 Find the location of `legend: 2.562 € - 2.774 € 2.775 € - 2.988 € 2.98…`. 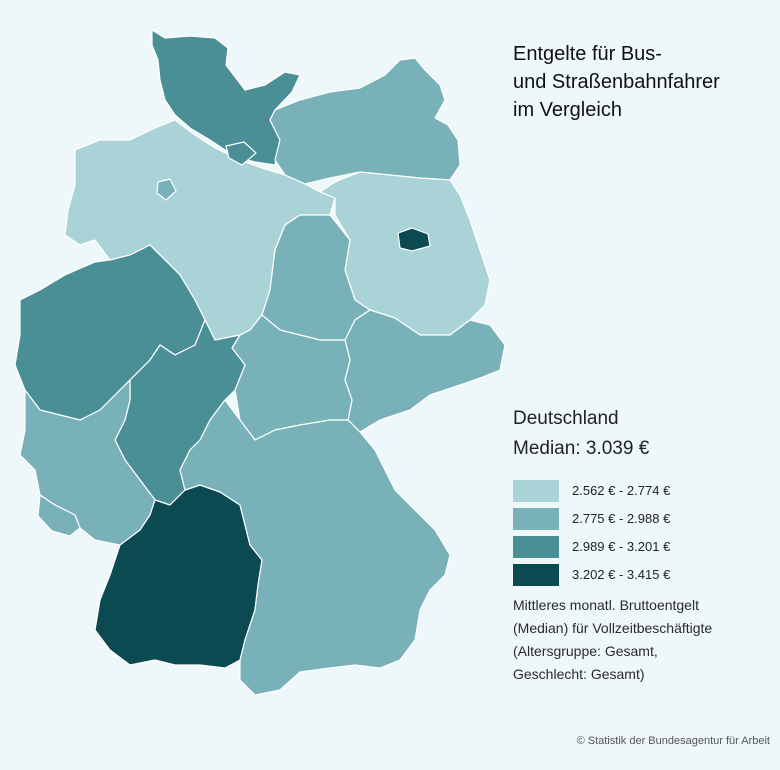

legend: 2.562 € - 2.774 € 2.775 € - 2.988 € 2.98… is located at coordinates (628, 536).